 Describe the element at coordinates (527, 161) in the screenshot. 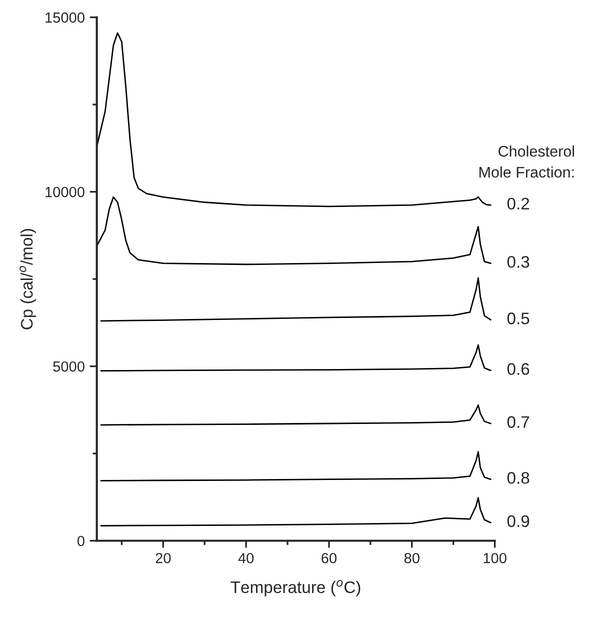

I see `legend-title: Cholesterol Mole Fraction:` at that location.